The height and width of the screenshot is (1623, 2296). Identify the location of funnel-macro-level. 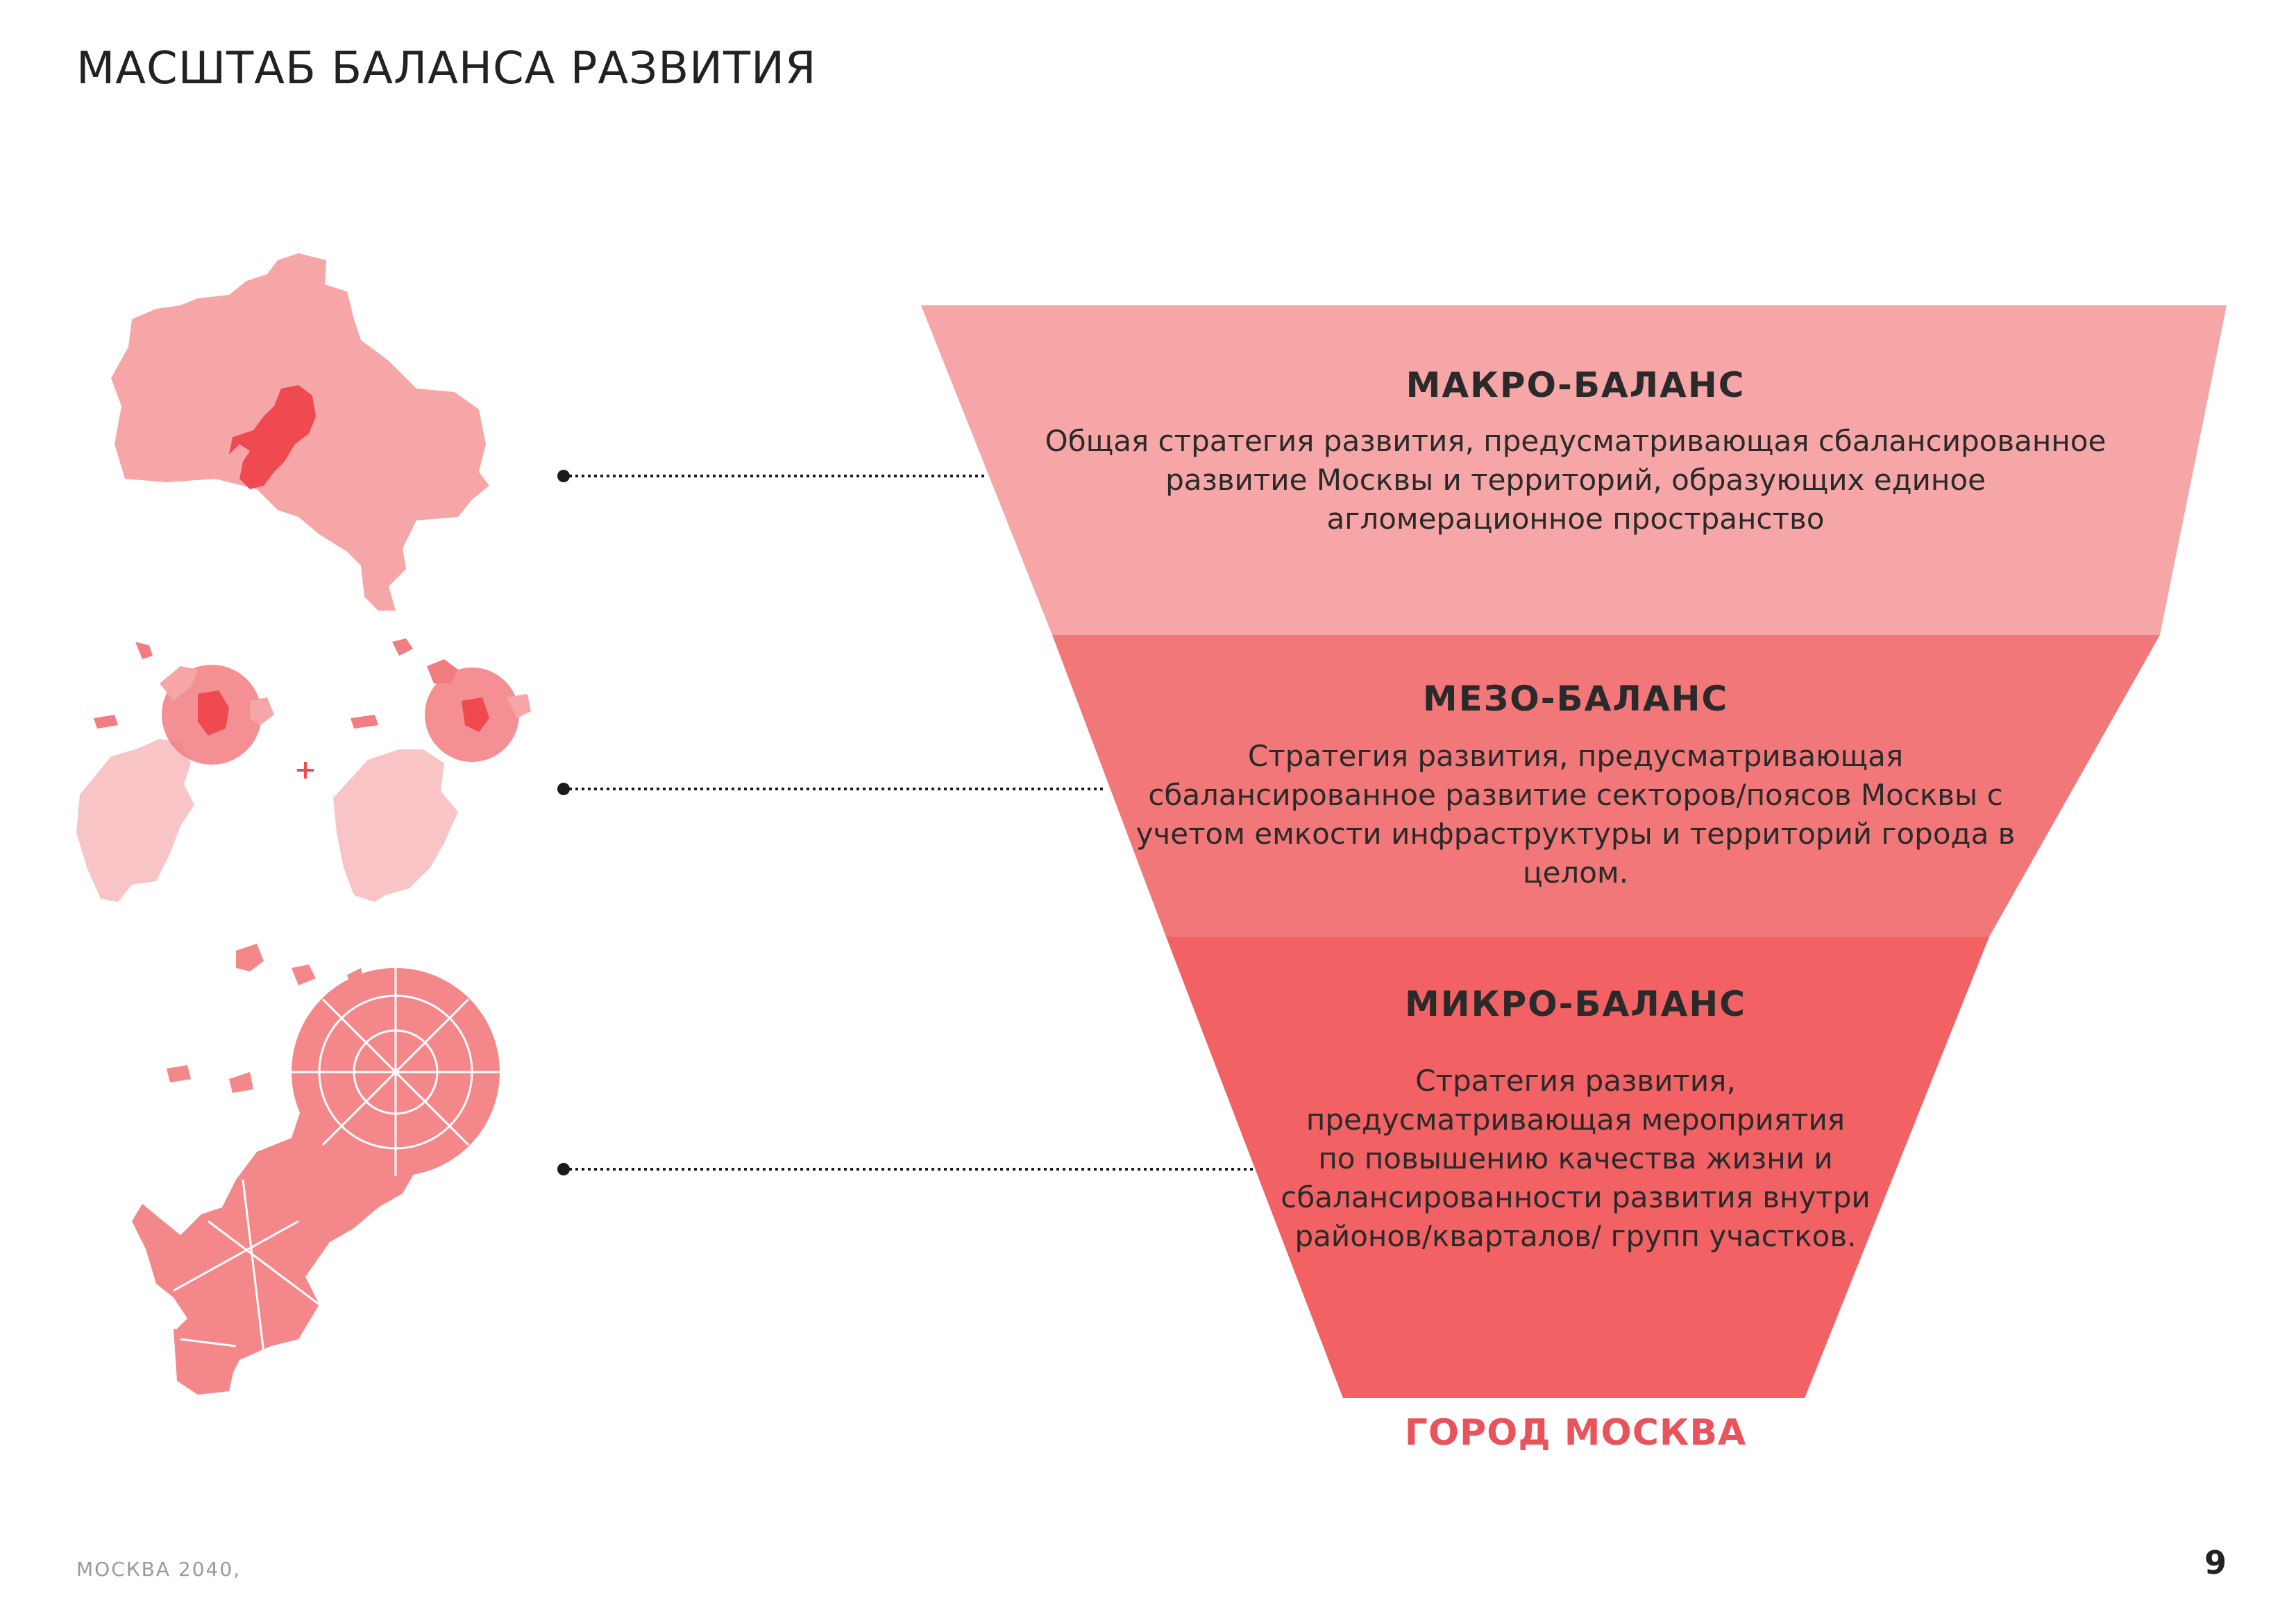
(1574, 470).